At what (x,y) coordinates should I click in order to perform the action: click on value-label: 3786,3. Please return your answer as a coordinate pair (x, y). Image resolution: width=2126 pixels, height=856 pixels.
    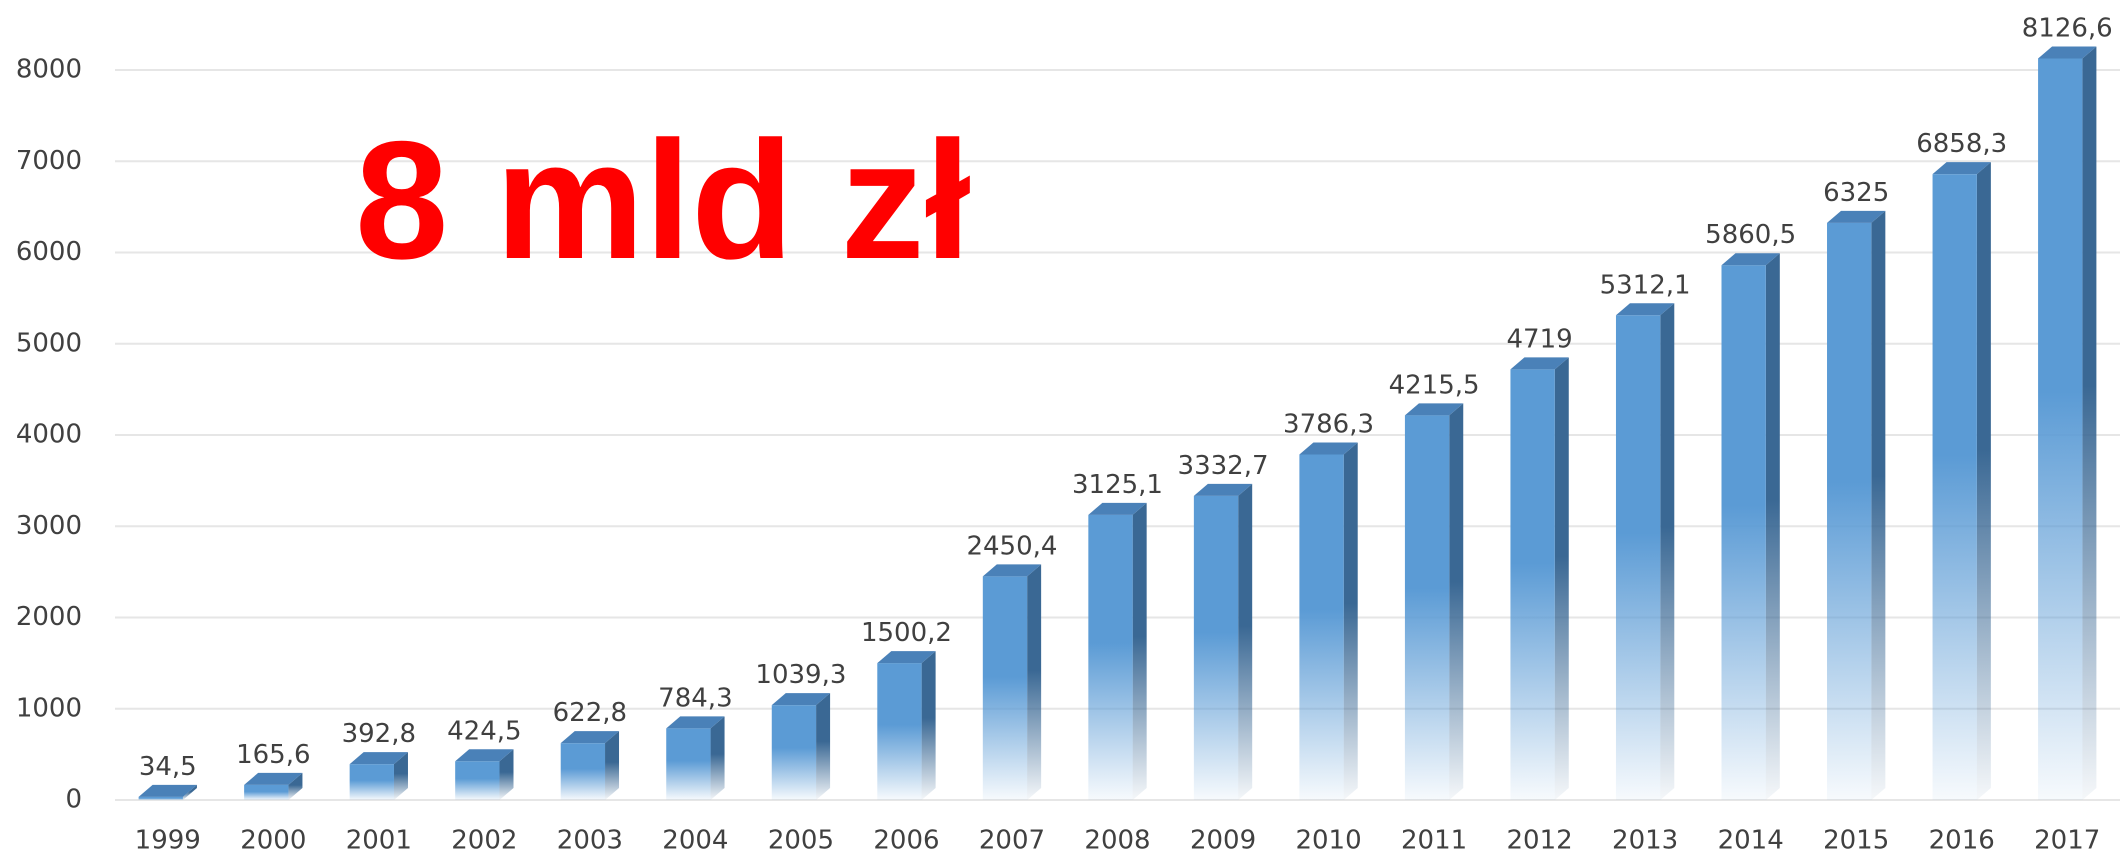
    Looking at the image, I should click on (1328, 425).